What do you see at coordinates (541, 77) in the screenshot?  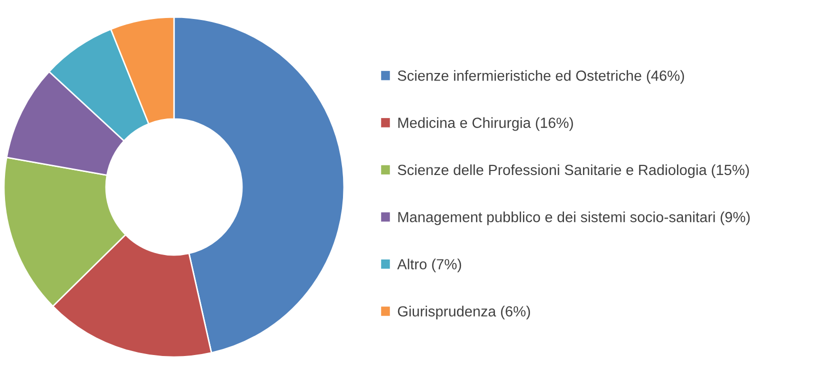 I see `legend-label: Scienze infermieristiche ed Ostetriche (46%)` at bounding box center [541, 77].